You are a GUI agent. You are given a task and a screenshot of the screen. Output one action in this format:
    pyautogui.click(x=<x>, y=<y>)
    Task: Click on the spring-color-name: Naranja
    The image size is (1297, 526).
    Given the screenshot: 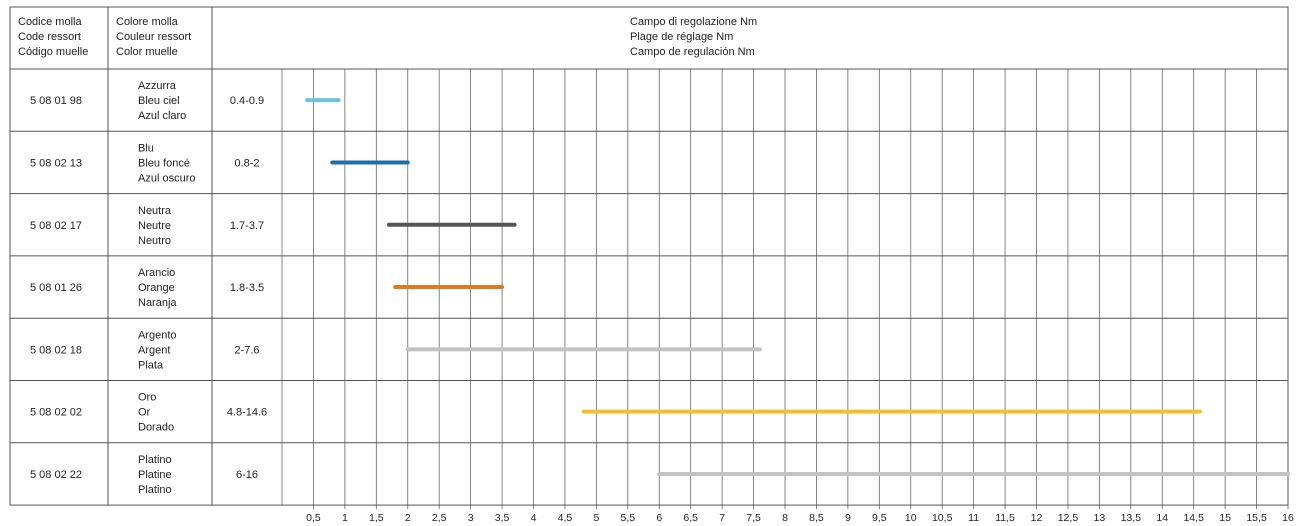 What is the action you would take?
    pyautogui.click(x=157, y=303)
    